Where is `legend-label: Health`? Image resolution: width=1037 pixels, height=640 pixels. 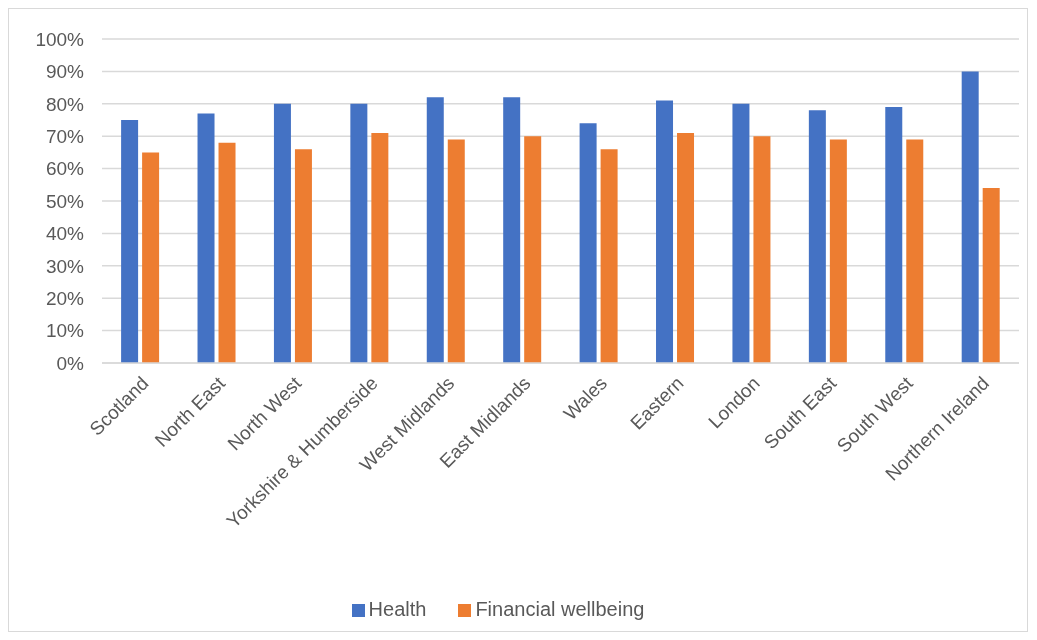
legend-label: Health is located at coordinates (397, 609).